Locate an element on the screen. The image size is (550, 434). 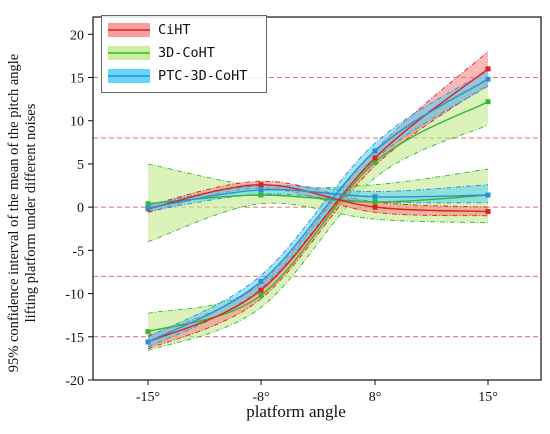
y-tick-label: 5 is located at coordinates (80, 165).